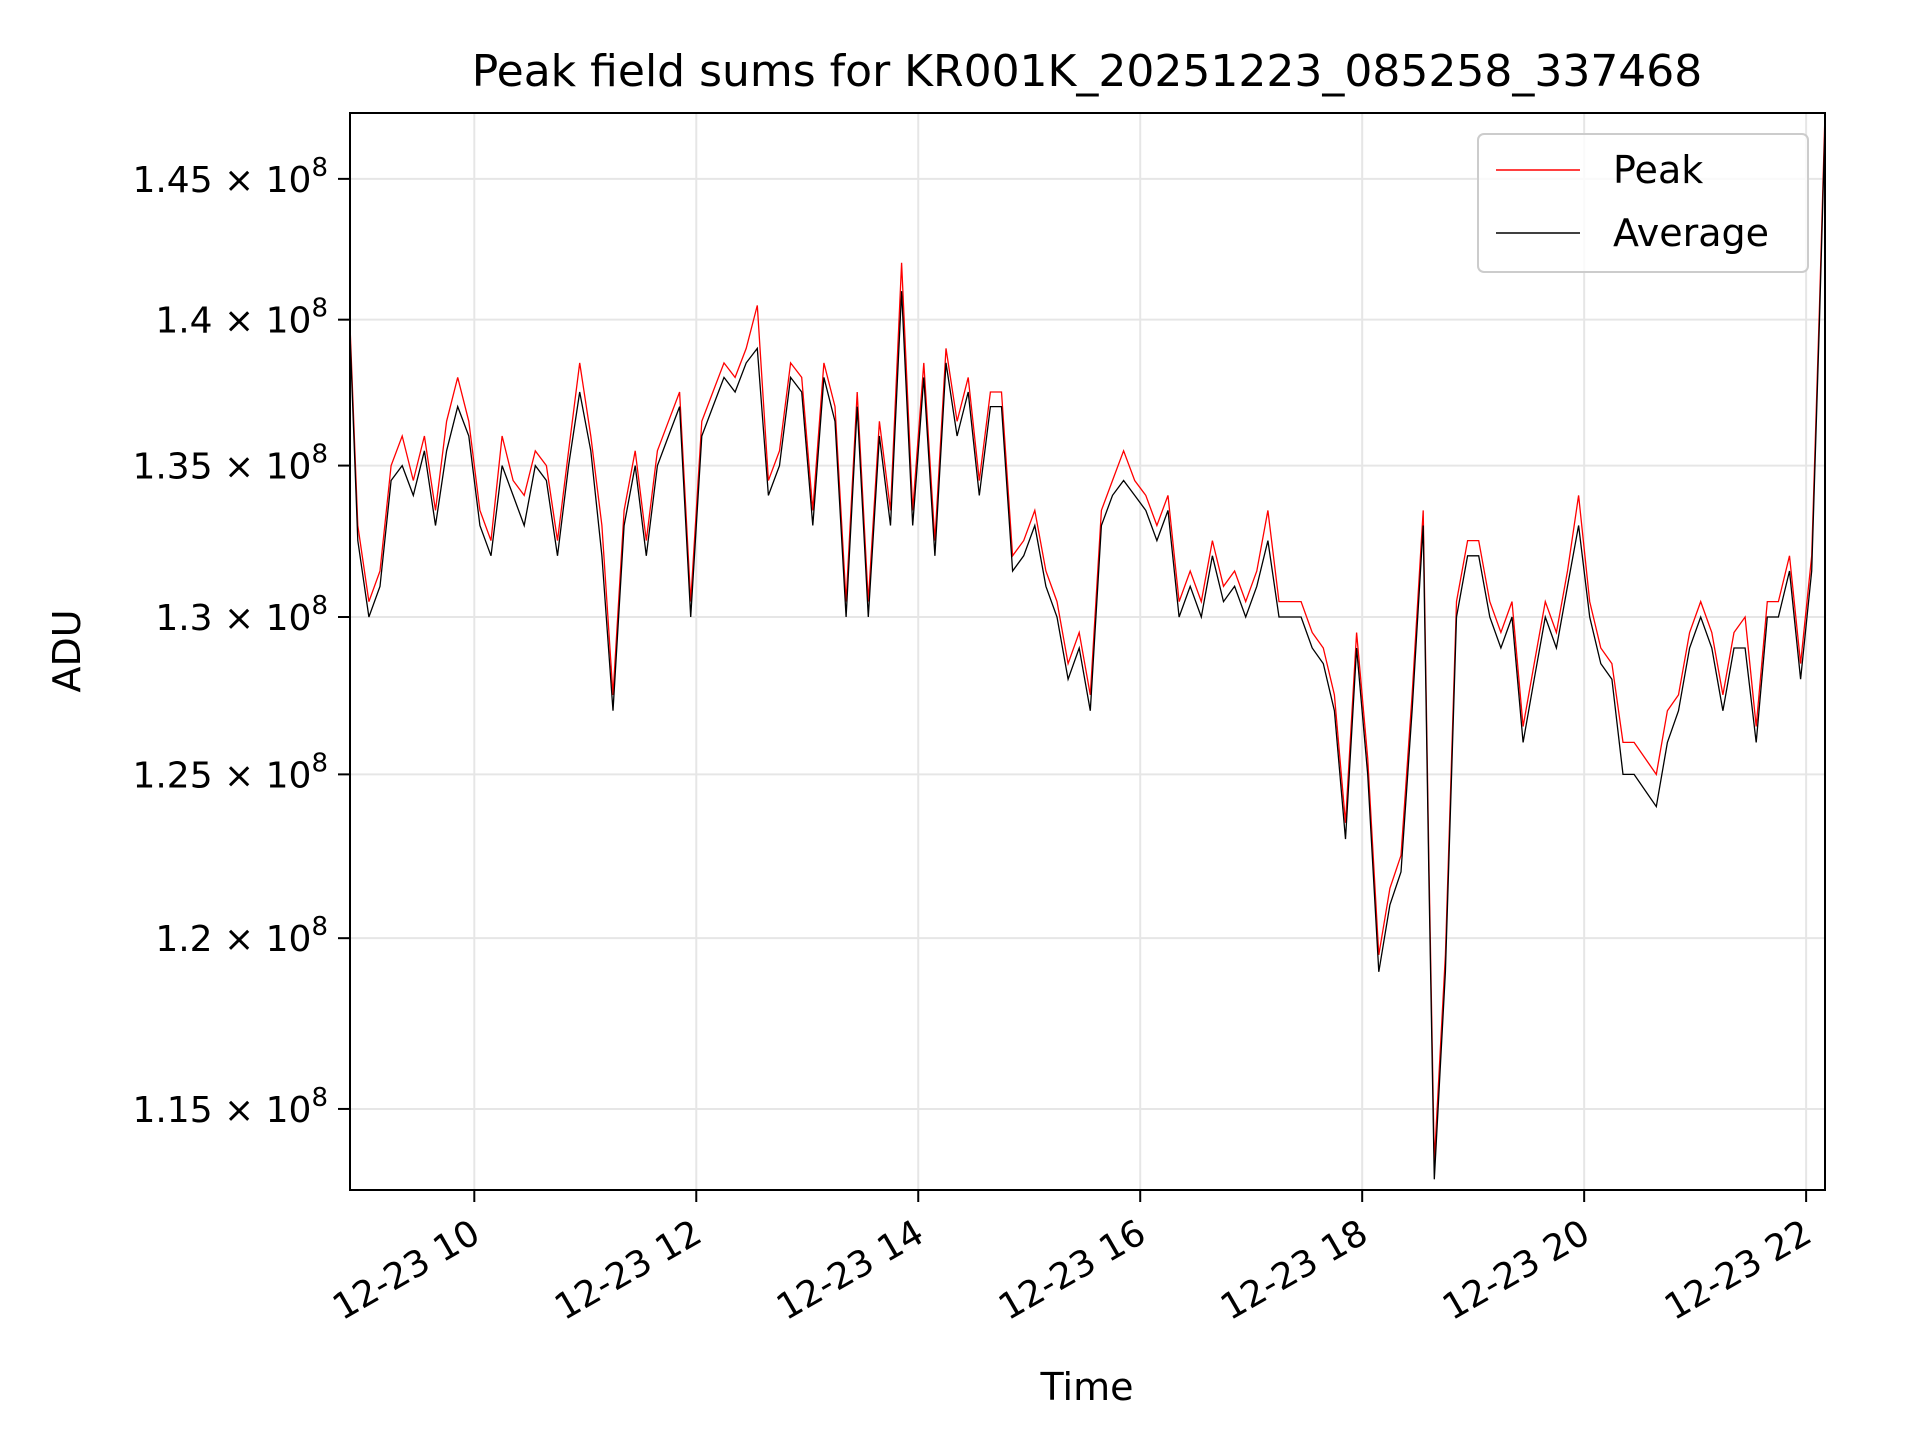  I want to click on x-tick-label: 12-23 14, so click(850, 1270).